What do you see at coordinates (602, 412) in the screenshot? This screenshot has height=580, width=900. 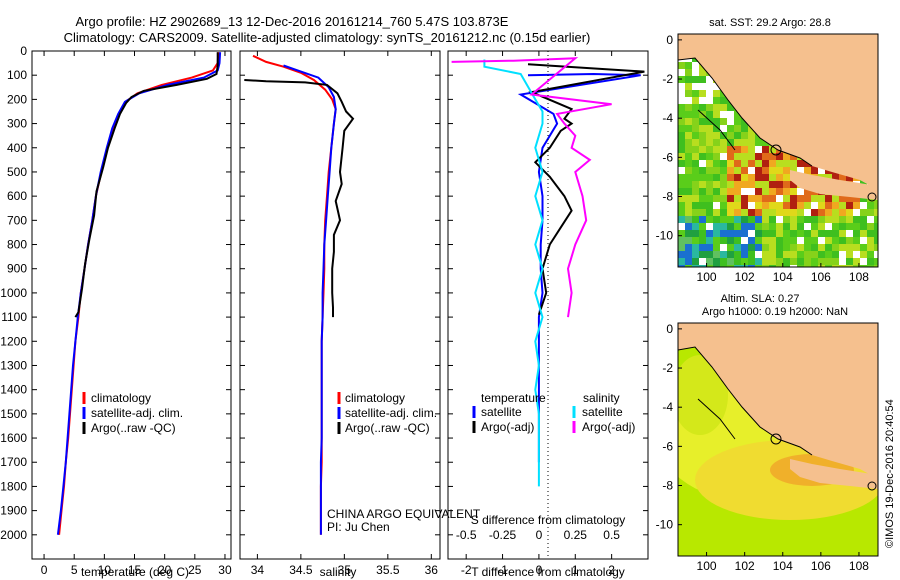 I see `legend-label-s-satellite: satellite` at bounding box center [602, 412].